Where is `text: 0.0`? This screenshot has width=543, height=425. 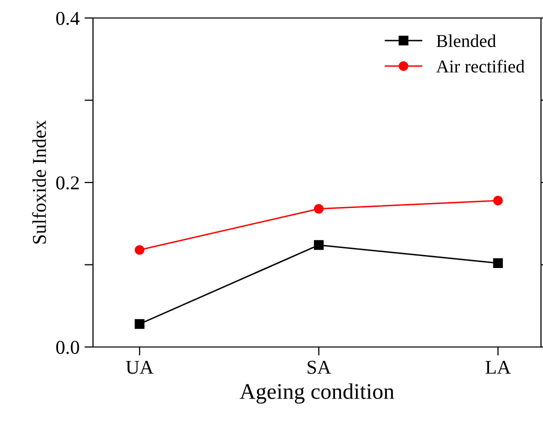 text: 0.0 is located at coordinates (68, 347).